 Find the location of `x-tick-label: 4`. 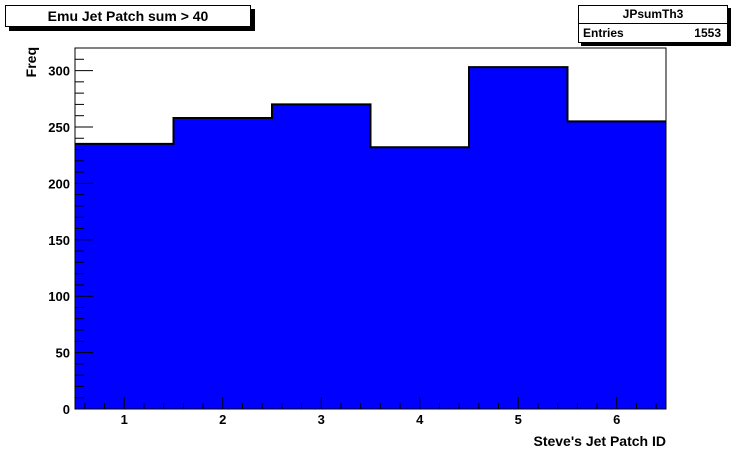

x-tick-label: 4 is located at coordinates (420, 419).